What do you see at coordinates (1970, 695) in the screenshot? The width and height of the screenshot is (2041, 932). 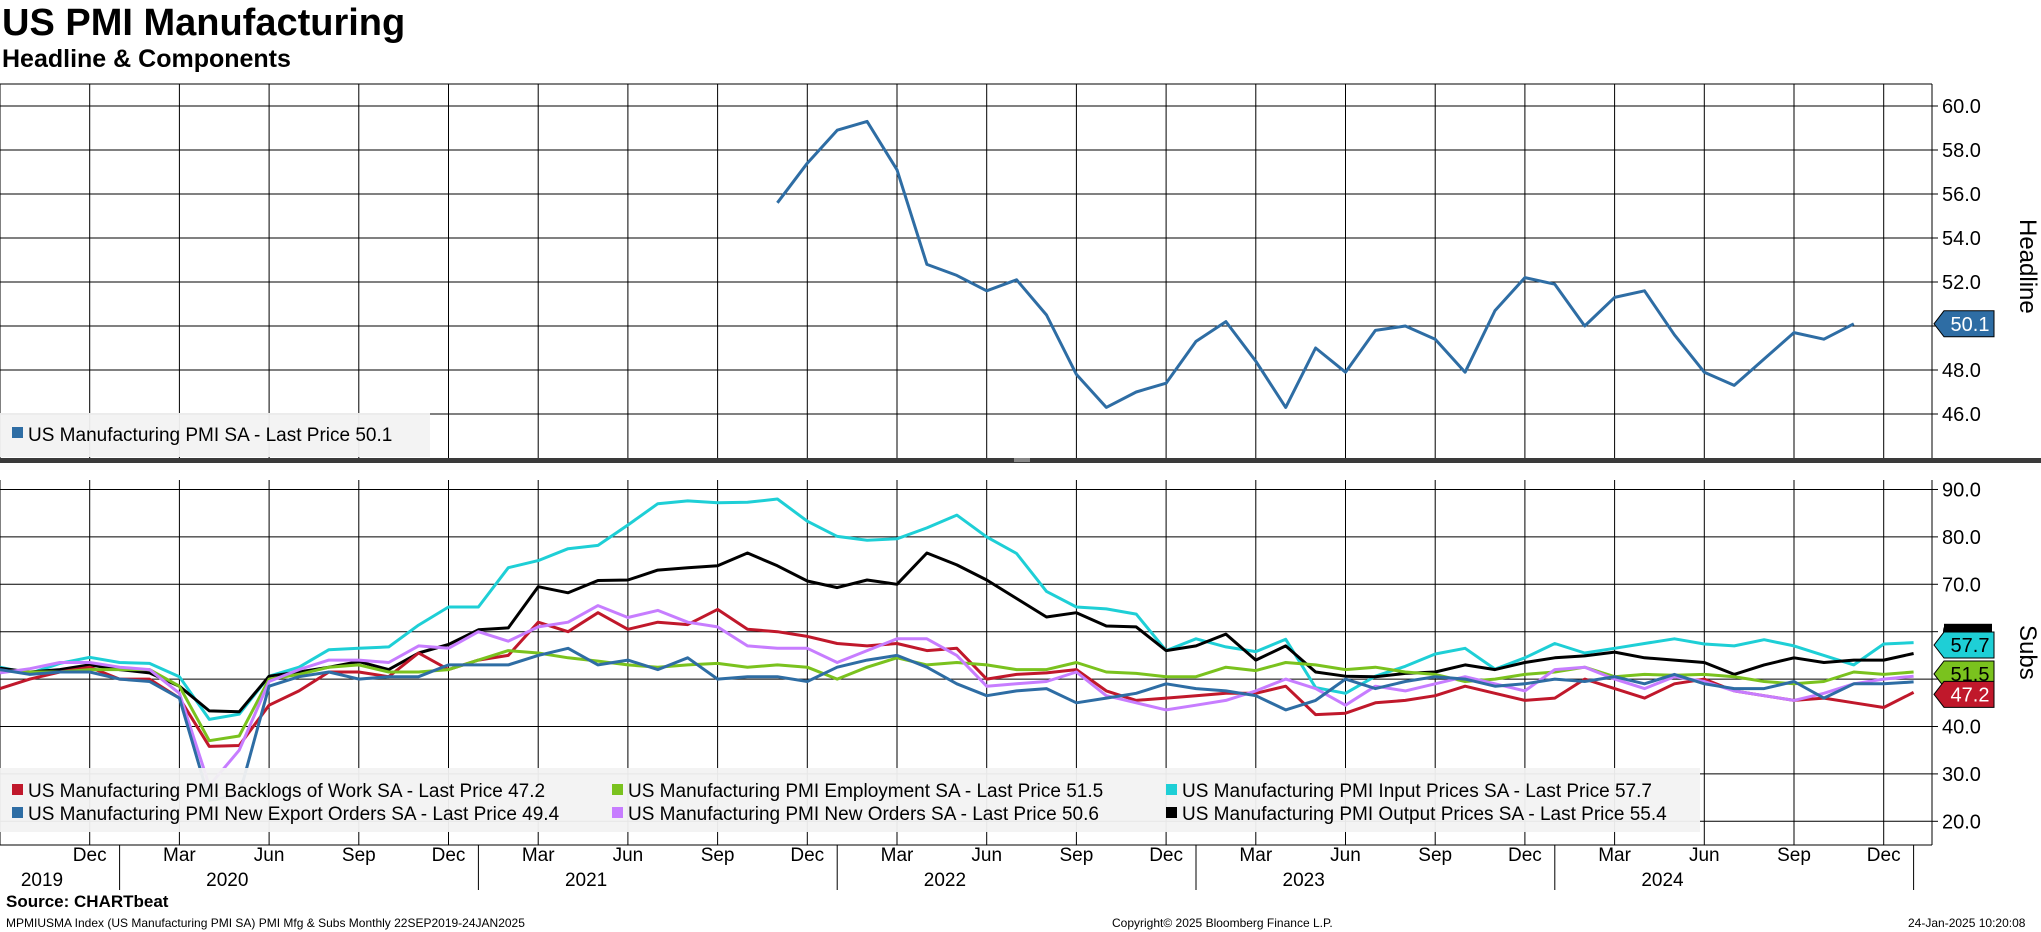 I see `tag-backlogs-text: 47.2` at bounding box center [1970, 695].